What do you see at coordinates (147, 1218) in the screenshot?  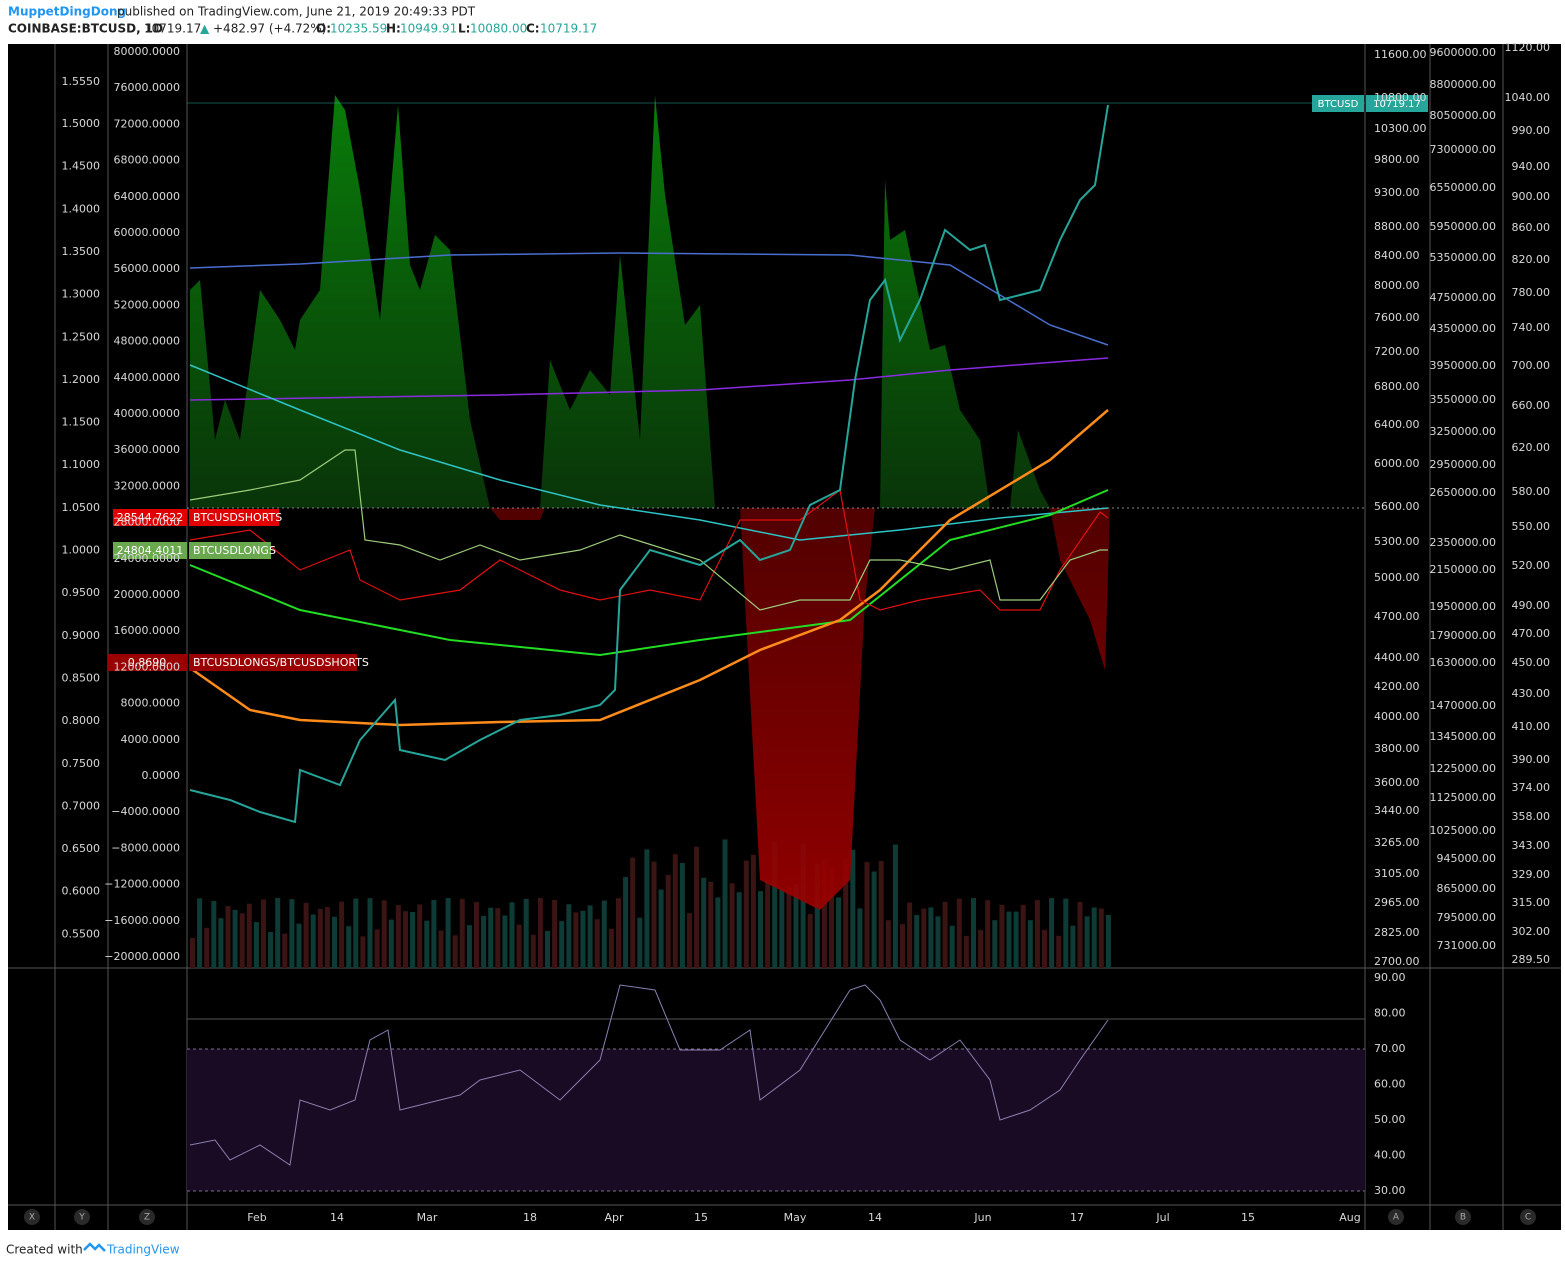 I see `corner-label: Z` at bounding box center [147, 1218].